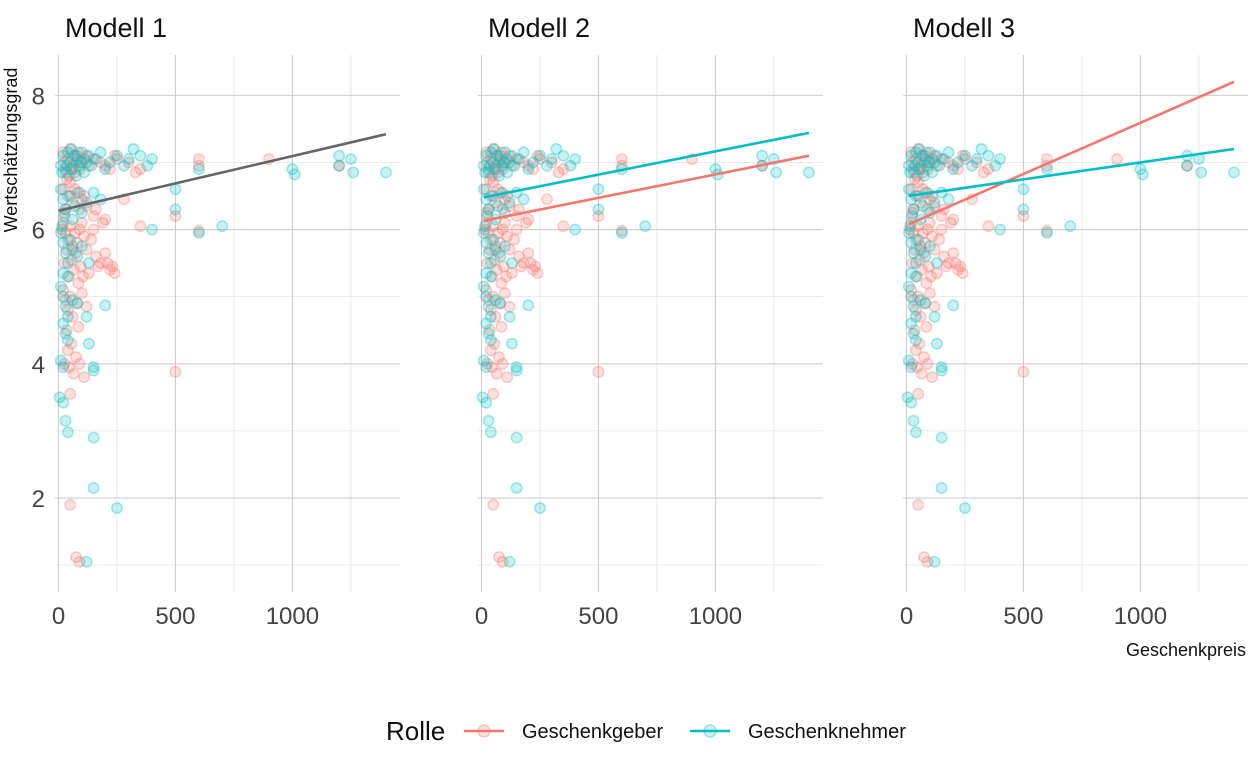 The width and height of the screenshot is (1248, 768). Describe the element at coordinates (1186, 650) in the screenshot. I see `x-axis-title: Geschenkpreis` at that location.